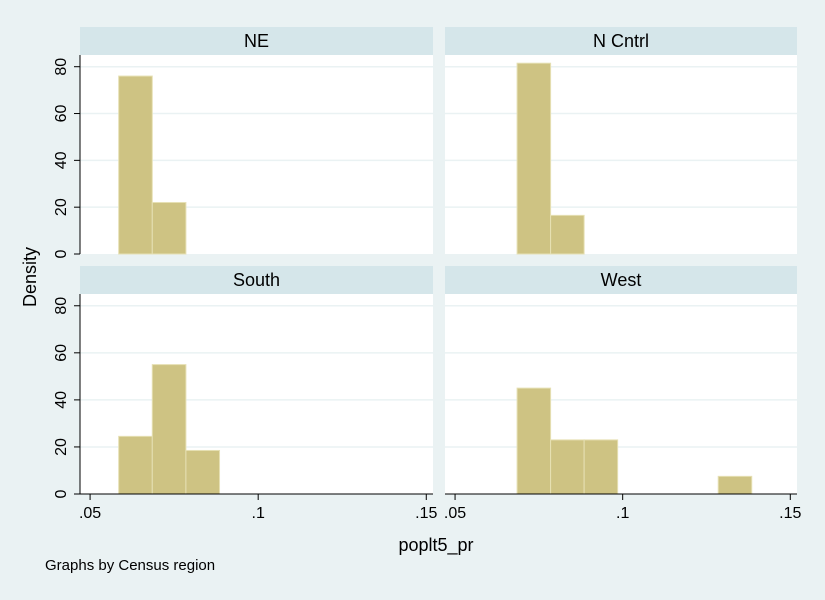  I want to click on panel-title: N Cntrl, so click(621, 41).